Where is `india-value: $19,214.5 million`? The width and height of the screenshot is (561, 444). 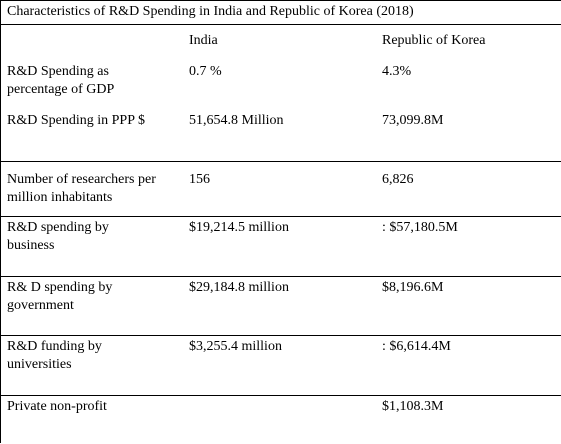 india-value: $19,214.5 million is located at coordinates (239, 227).